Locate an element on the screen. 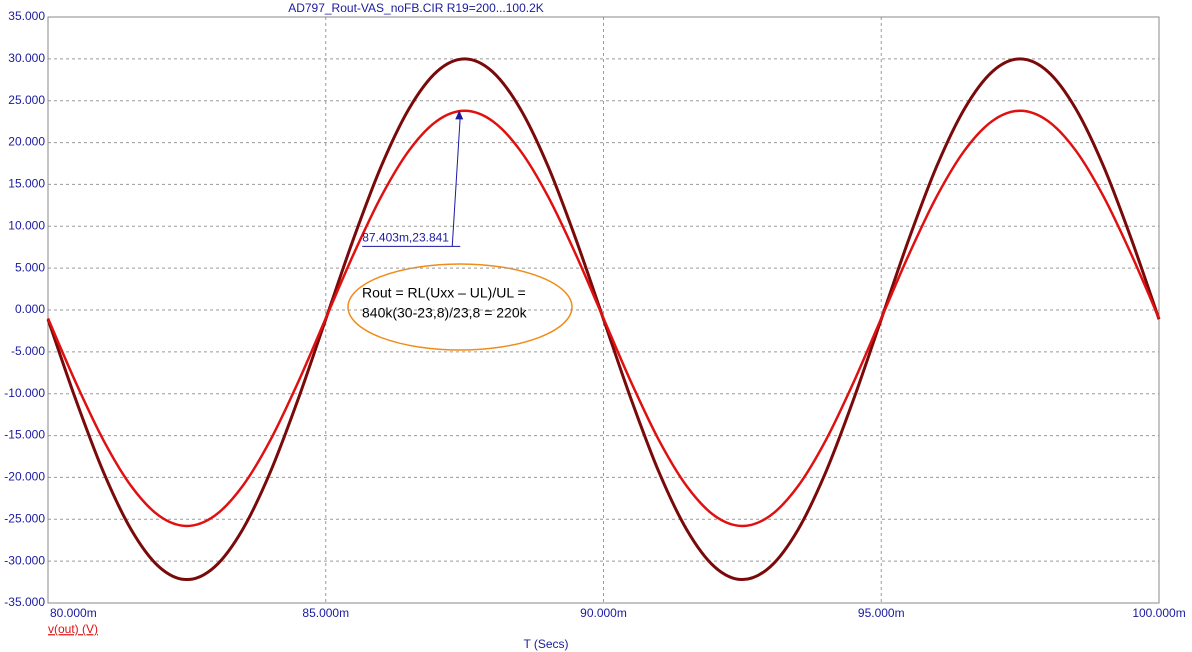  y-tick-label: -25.000 is located at coordinates (24, 518).